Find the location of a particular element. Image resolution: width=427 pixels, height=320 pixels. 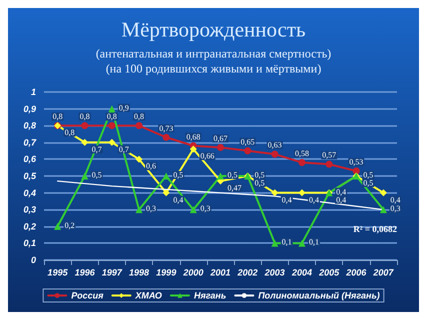

legend-label: Россия is located at coordinates (87, 295).